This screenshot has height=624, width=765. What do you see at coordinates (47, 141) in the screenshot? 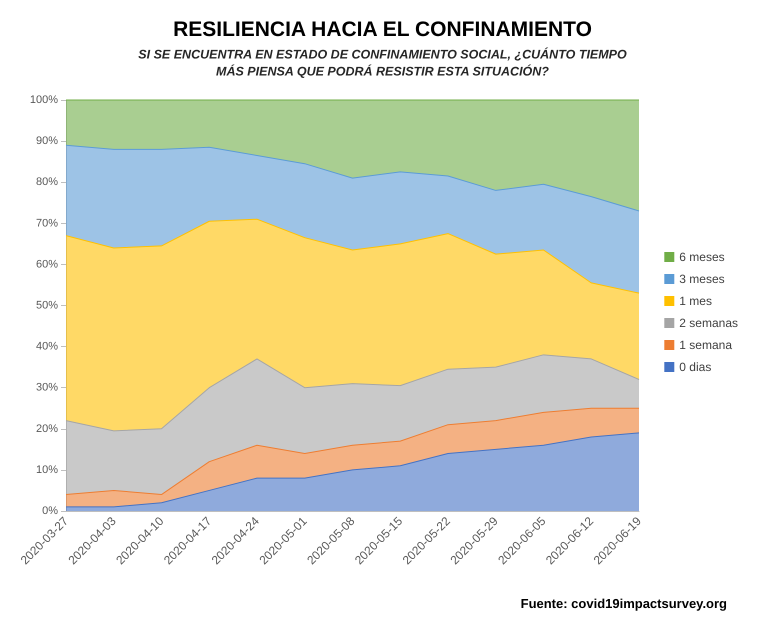
I see `y-tick-label: 90%` at bounding box center [47, 141].